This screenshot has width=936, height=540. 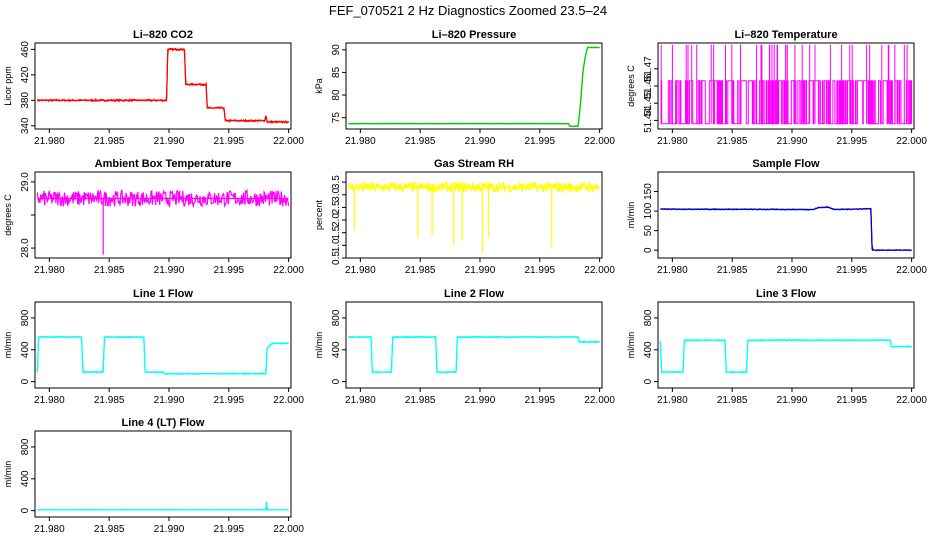 What do you see at coordinates (25, 182) in the screenshot?
I see `y-tick-label: 29.0` at bounding box center [25, 182].